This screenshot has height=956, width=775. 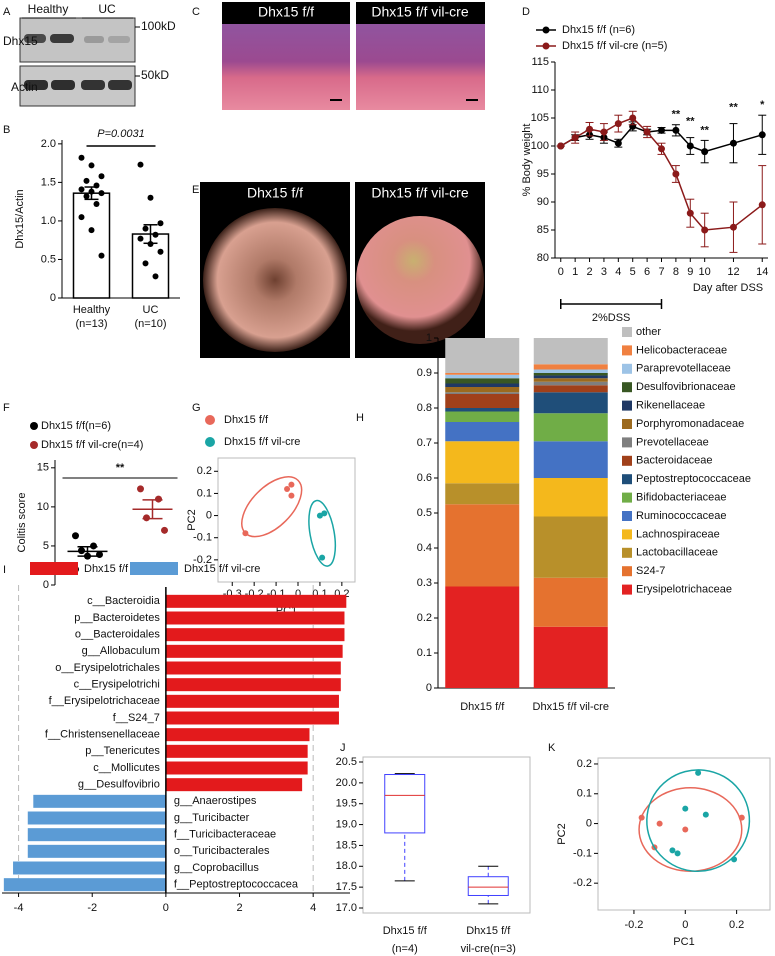 What do you see at coordinates (166, 908) in the screenshot?
I see `x-tick-label: 0` at bounding box center [166, 908].